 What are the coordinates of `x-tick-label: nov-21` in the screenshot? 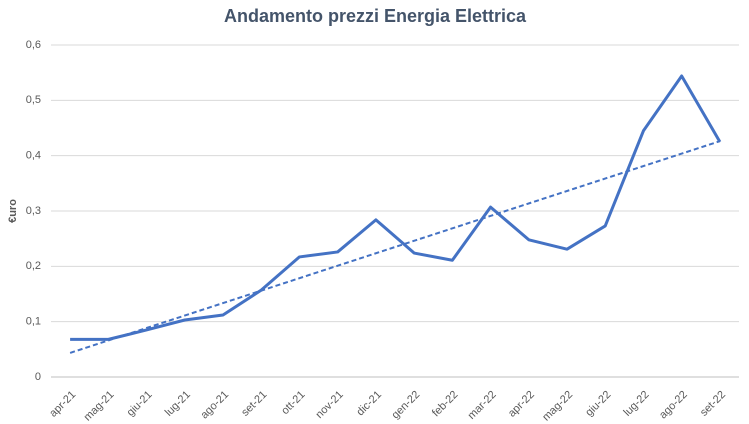 It's located at (330, 405).